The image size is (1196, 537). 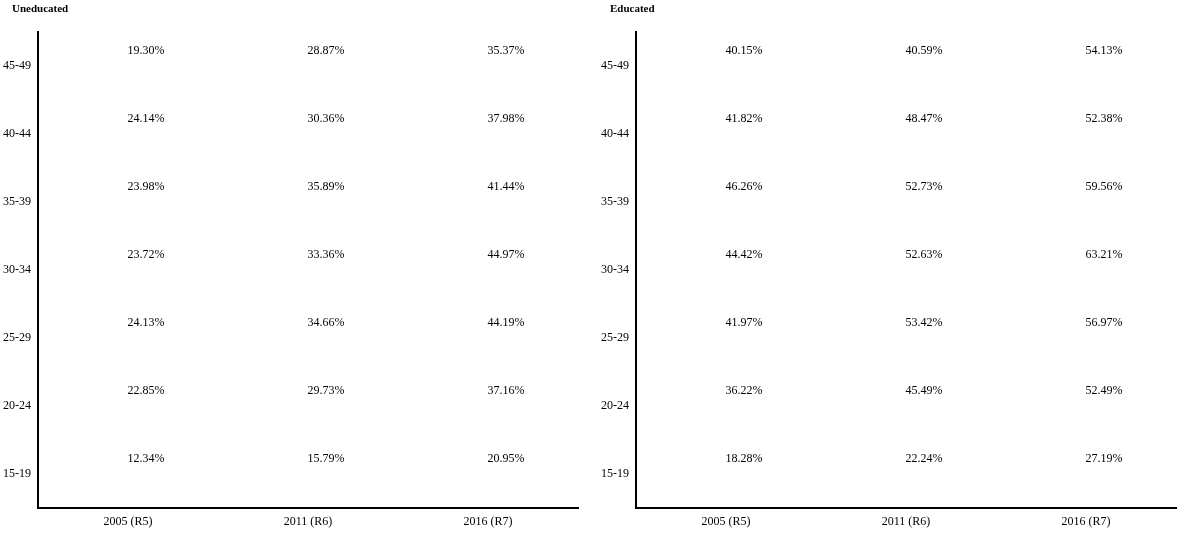 What do you see at coordinates (506, 389) in the screenshot?
I see `data-label: 37.16%` at bounding box center [506, 389].